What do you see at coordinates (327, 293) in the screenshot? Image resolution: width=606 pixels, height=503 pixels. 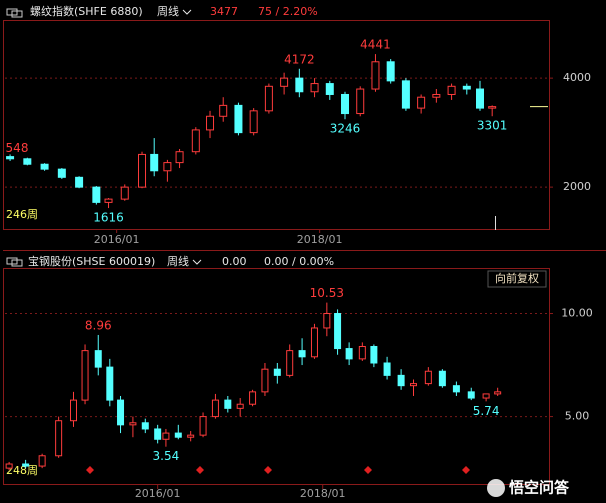 I see `extreme-label: 10.53` at bounding box center [327, 293].